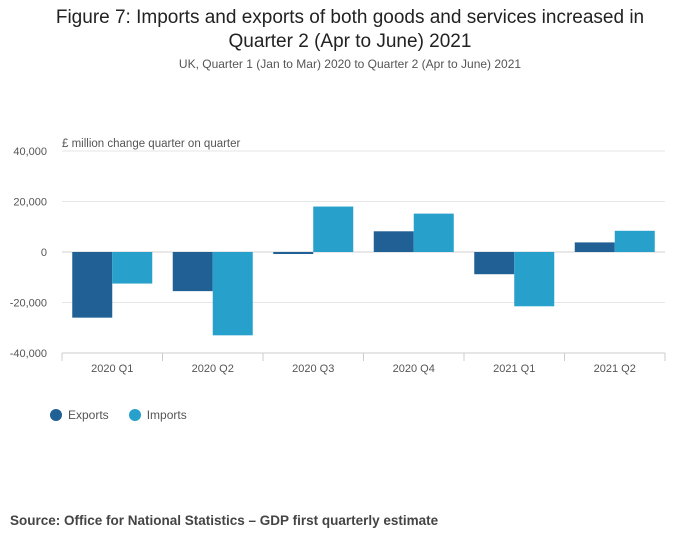 The height and width of the screenshot is (549, 700). What do you see at coordinates (28, 354) in the screenshot?
I see `y-tick-label: -40,000` at bounding box center [28, 354].